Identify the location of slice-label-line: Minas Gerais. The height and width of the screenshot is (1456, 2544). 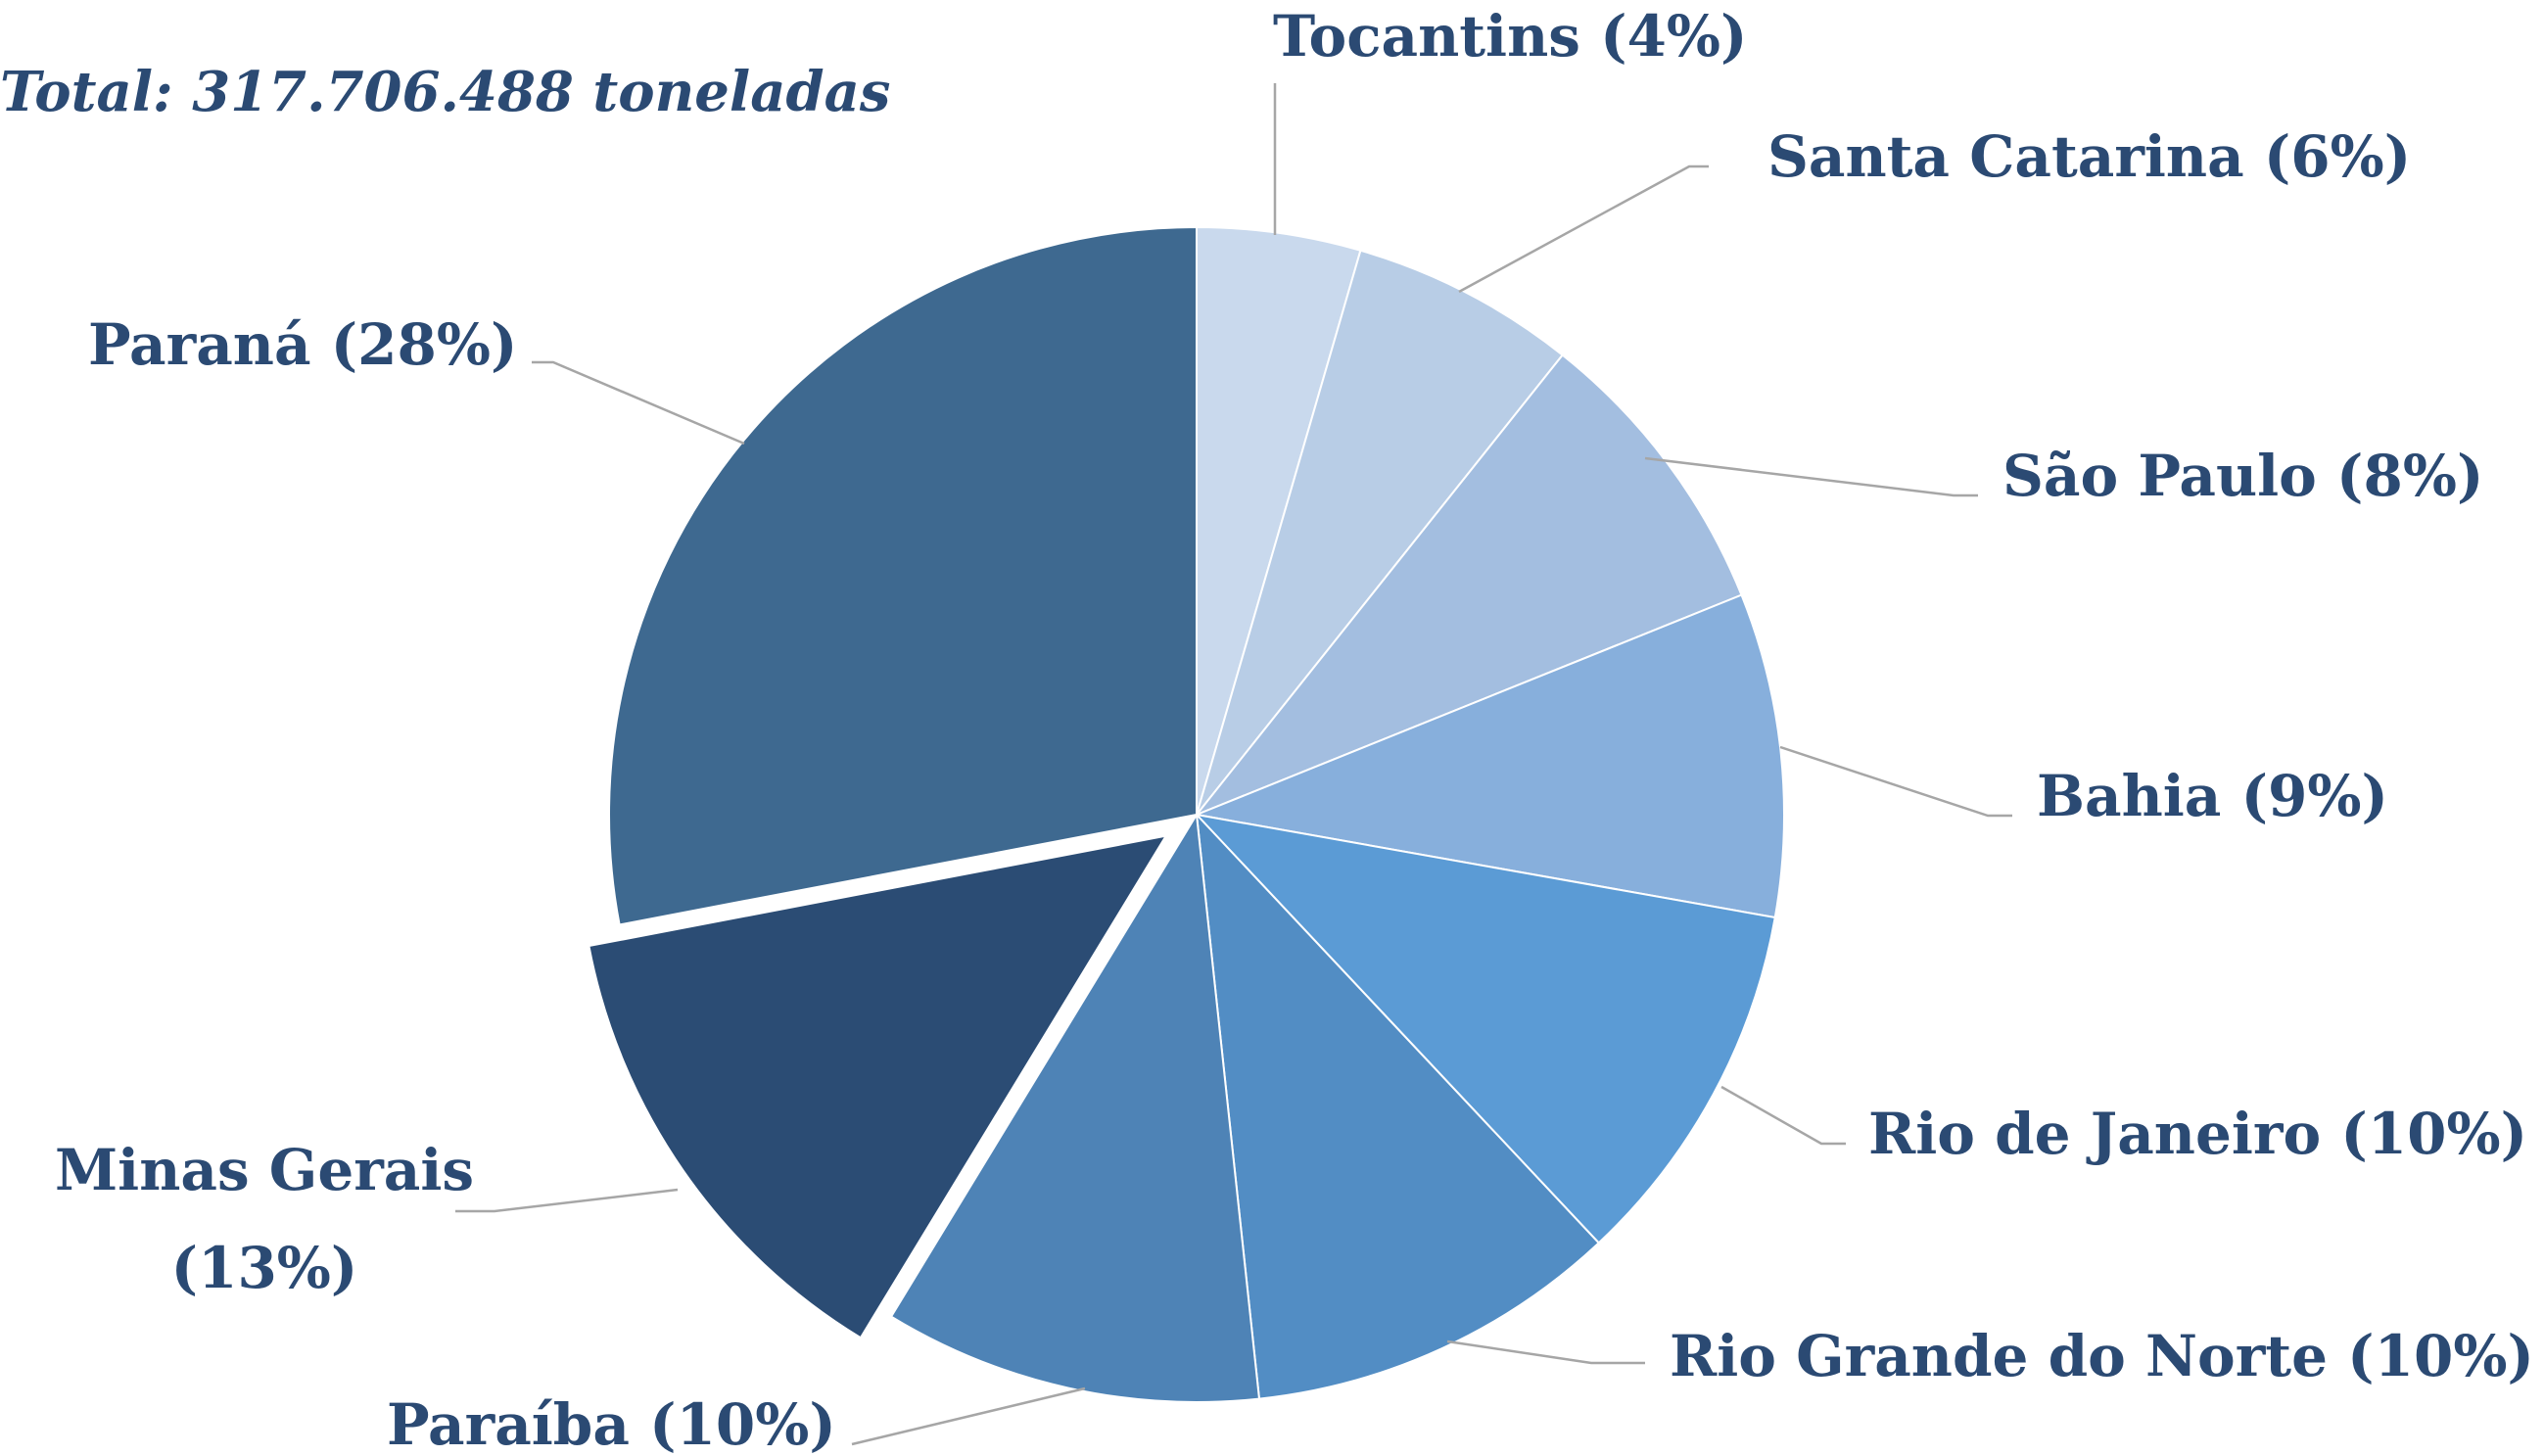
(264, 1170).